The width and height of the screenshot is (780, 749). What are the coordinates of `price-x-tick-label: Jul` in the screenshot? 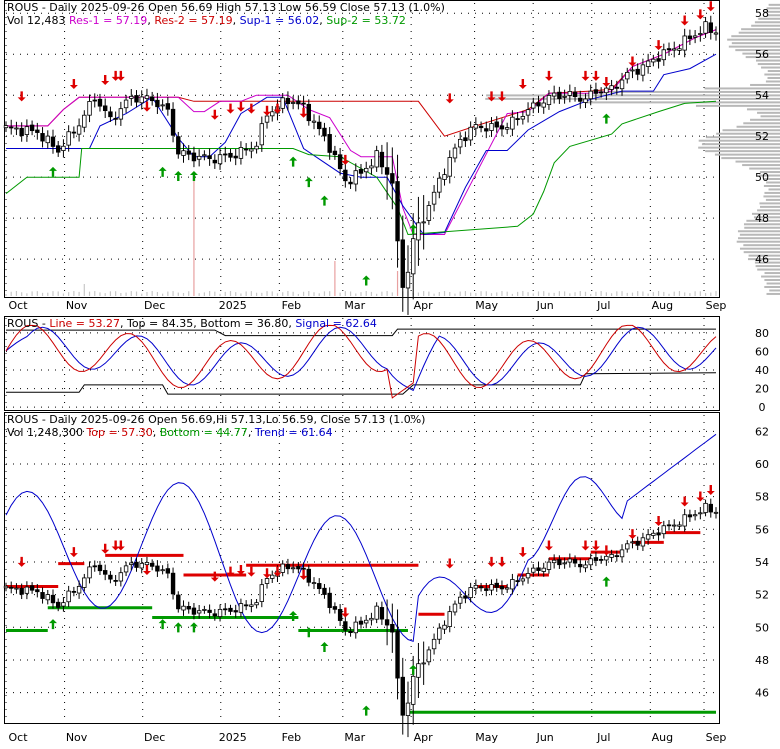 It's located at (603, 305).